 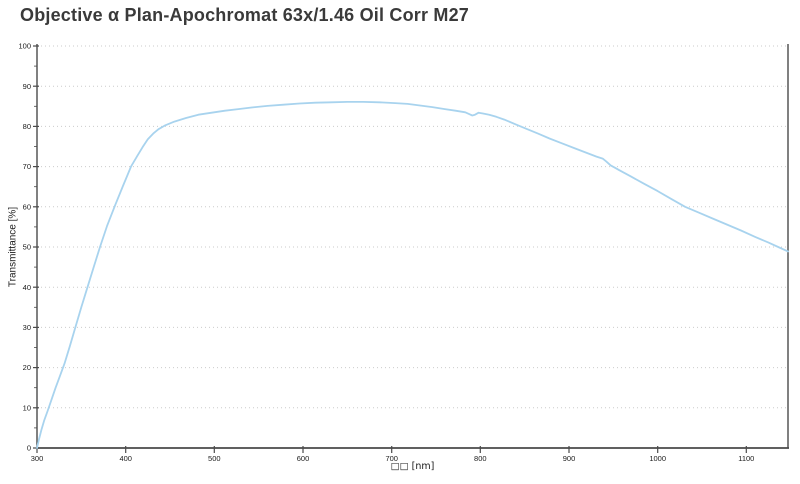 What do you see at coordinates (27, 86) in the screenshot?
I see `svg-text: 90` at bounding box center [27, 86].